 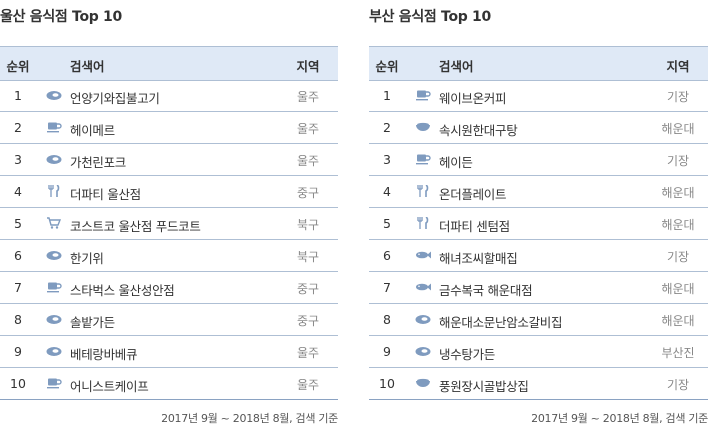 What do you see at coordinates (619, 418) in the screenshot?
I see `busan-footnote: 2017년 9월 ~ 2018년 8월, 검색 기준` at bounding box center [619, 418].